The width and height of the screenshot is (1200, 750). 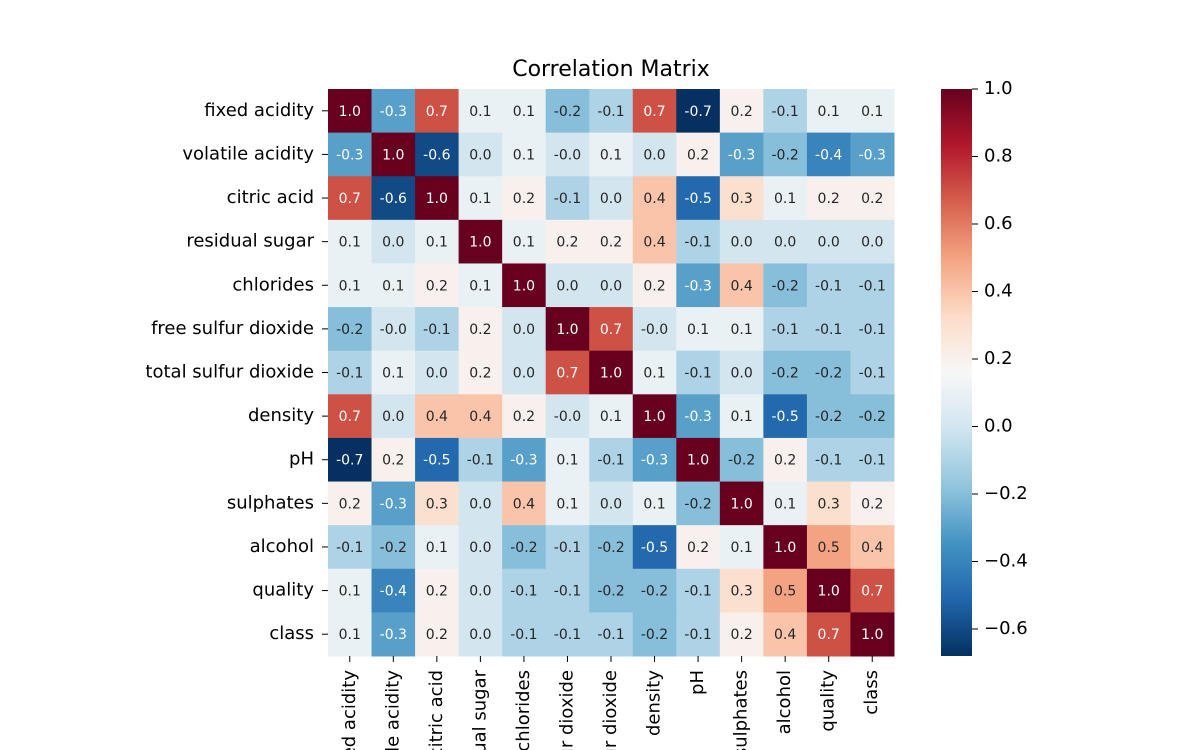 I want to click on x-tick-label: class, so click(x=871, y=692).